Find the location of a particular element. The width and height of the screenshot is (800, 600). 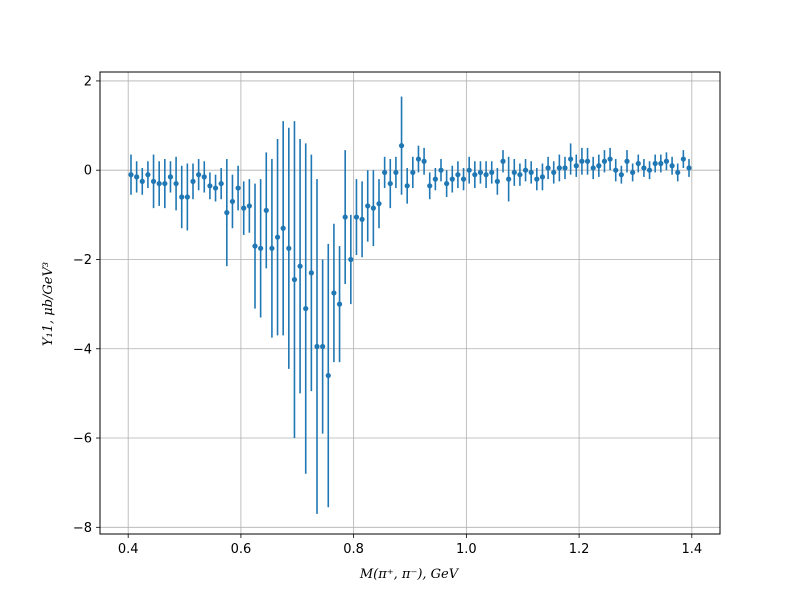

x-tick-label: 1.0 is located at coordinates (466, 549).